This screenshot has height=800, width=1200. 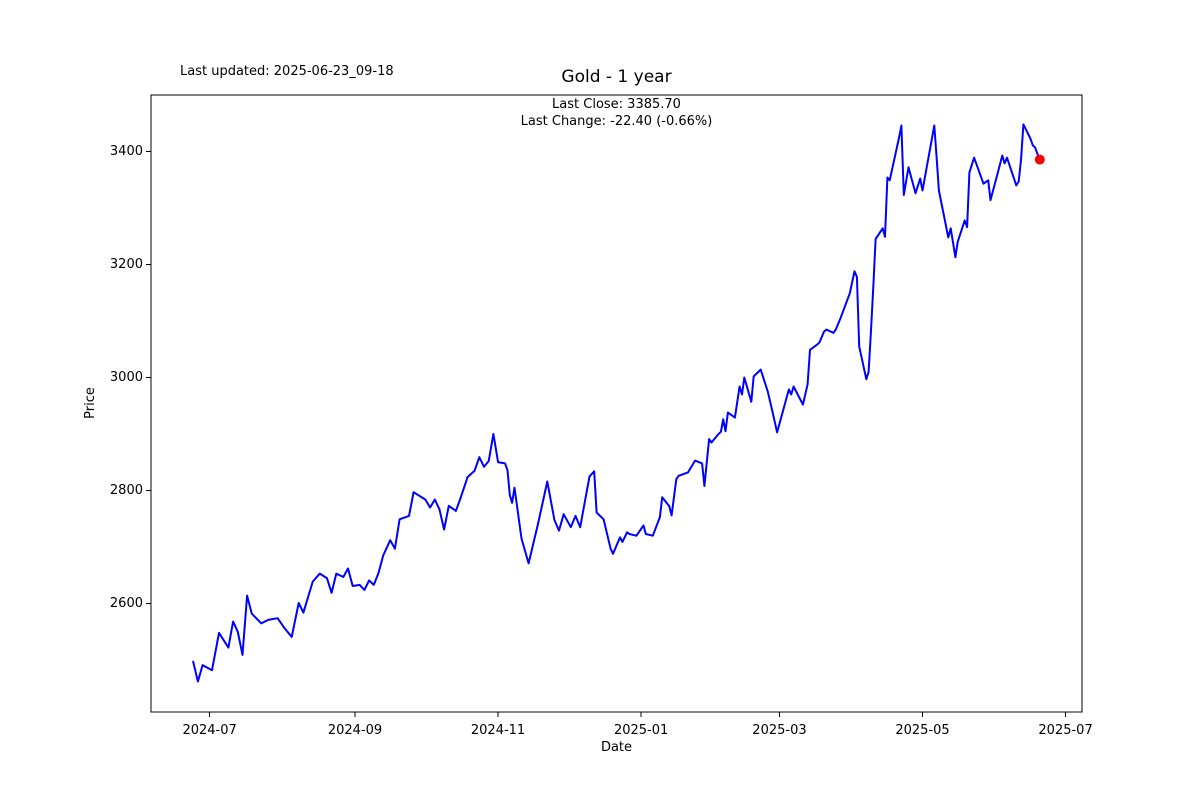 What do you see at coordinates (616, 747) in the screenshot?
I see `x-axis-label: Date` at bounding box center [616, 747].